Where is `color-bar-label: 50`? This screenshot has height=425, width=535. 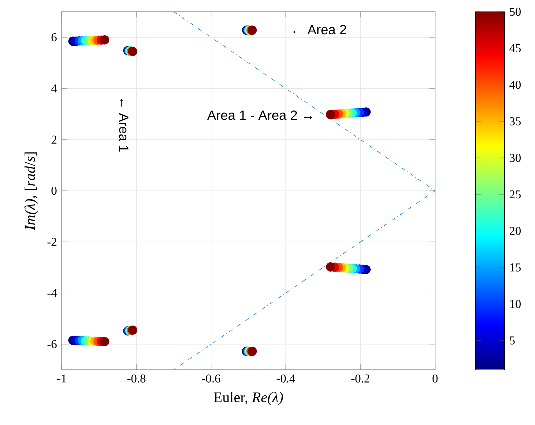
color-bar-label: 50 is located at coordinates (515, 12).